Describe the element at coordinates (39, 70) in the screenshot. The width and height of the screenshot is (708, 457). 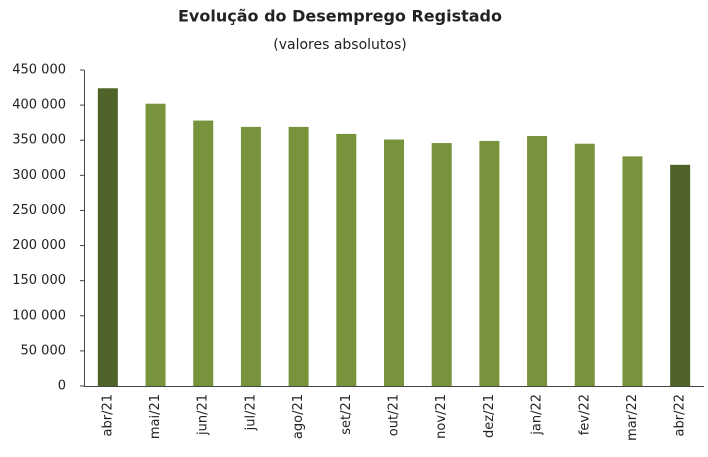
I see `y-tick-label: 450 000` at that location.